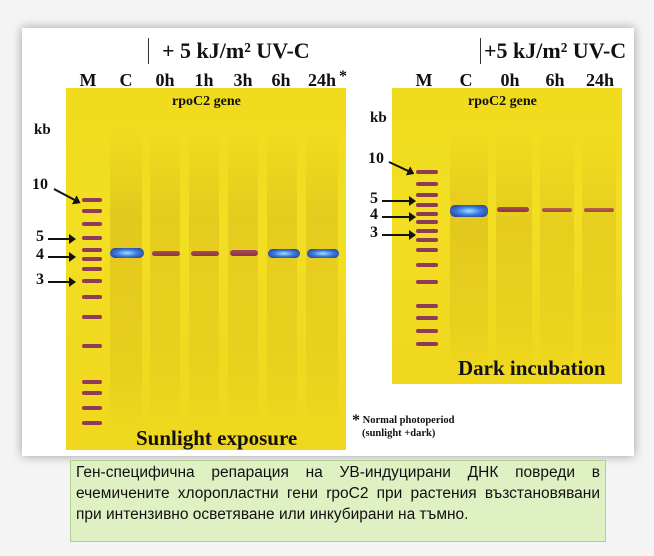  Describe the element at coordinates (204, 80) in the screenshot. I see `left-lane-1h: 1h` at that location.